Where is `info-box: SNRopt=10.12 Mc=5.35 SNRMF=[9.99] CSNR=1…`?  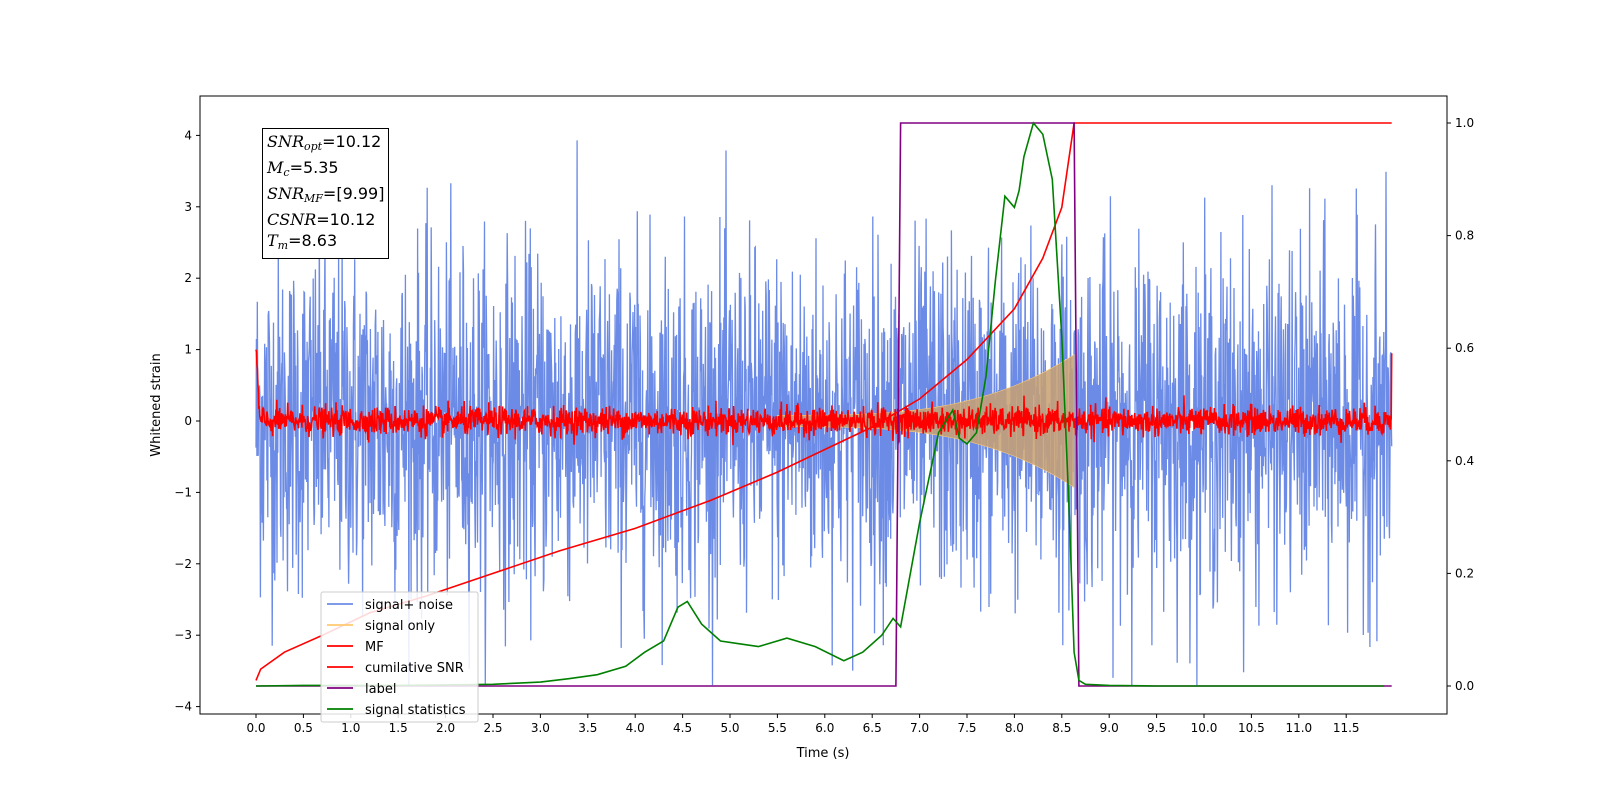 info-box: SNRopt=10.12 Mc=5.35 SNRMF=[9.99] CSNR=1… is located at coordinates (326, 193).